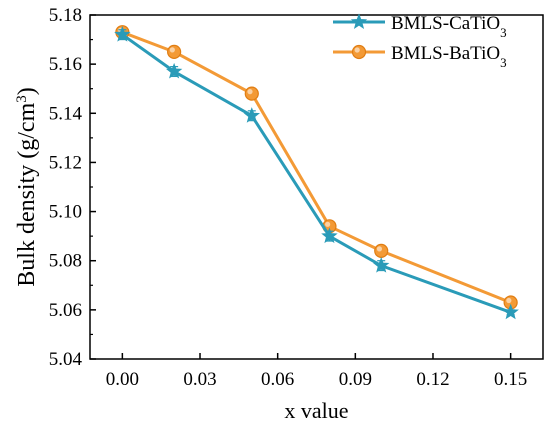 The height and width of the screenshot is (426, 550). What do you see at coordinates (199, 379) in the screenshot?
I see `x-tick-label: 0.03` at bounding box center [199, 379].